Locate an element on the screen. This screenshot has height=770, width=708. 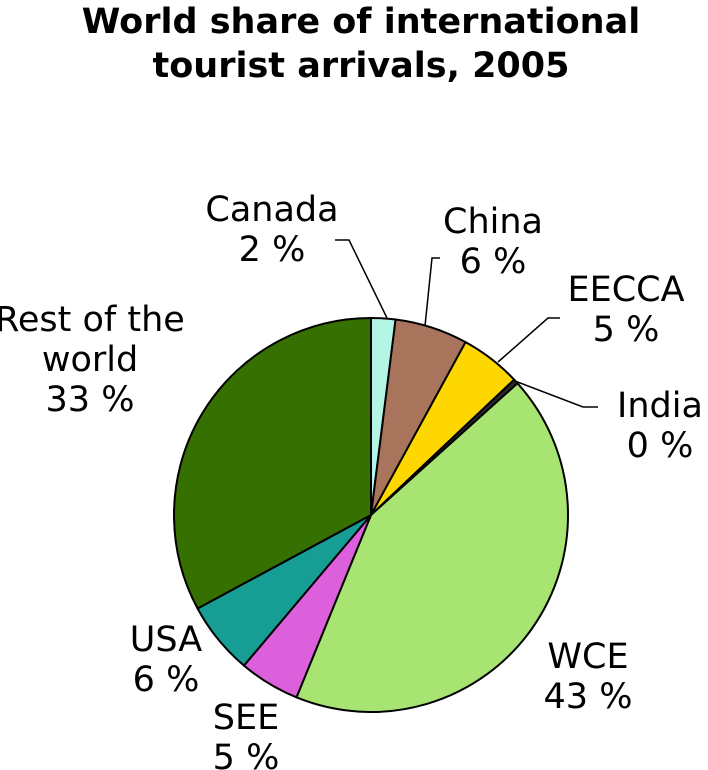
category-label: Canada is located at coordinates (272, 210).